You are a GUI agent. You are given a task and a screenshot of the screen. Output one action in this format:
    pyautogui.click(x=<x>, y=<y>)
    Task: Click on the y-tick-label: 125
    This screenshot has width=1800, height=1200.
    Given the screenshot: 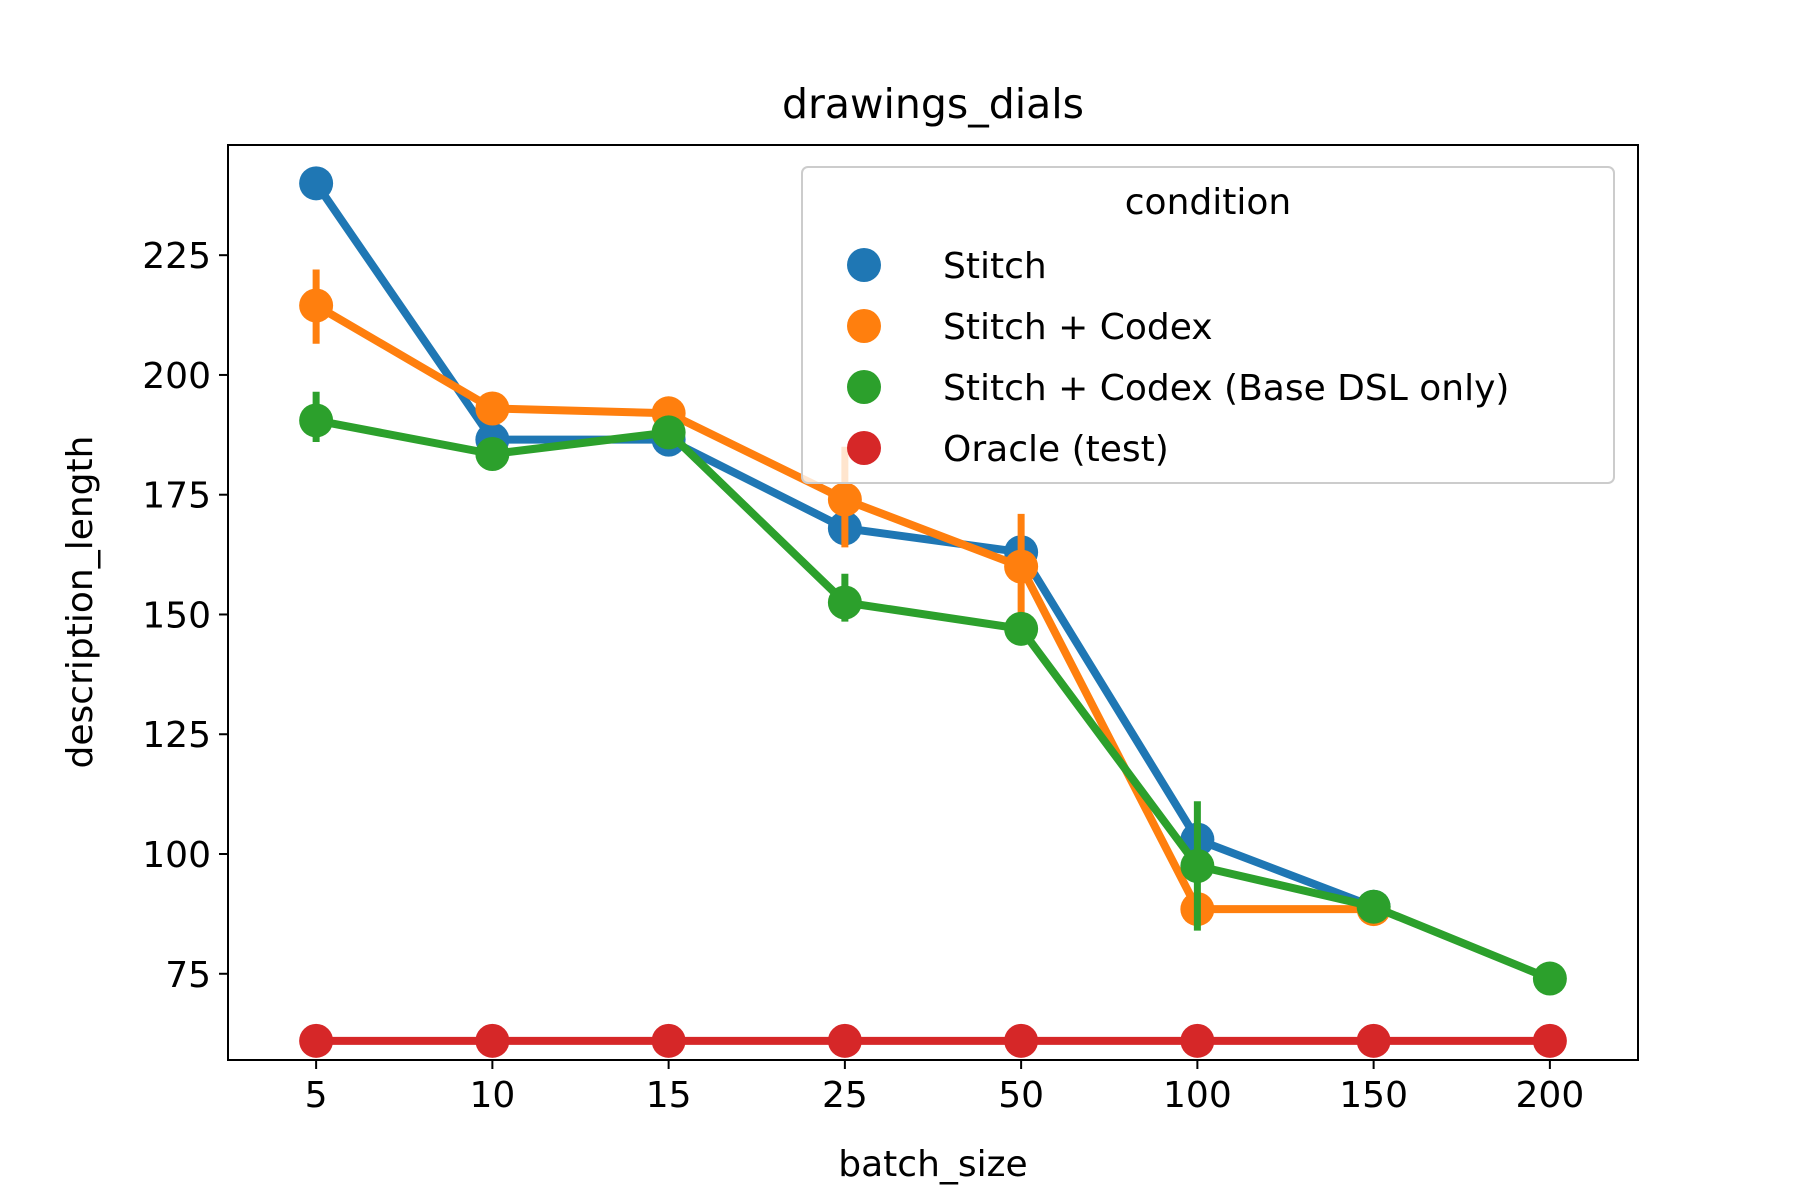 What is the action you would take?
    pyautogui.click(x=176, y=735)
    